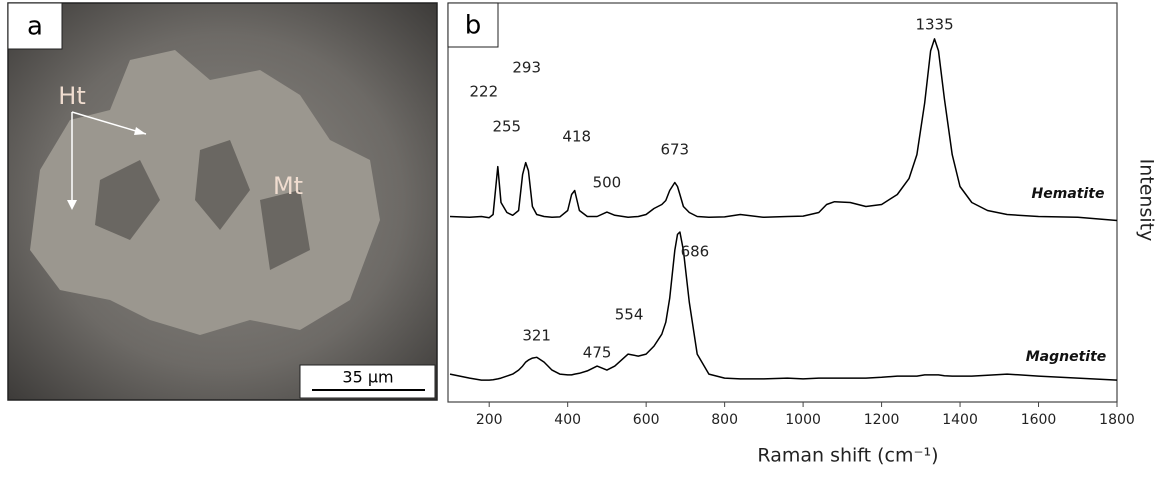  Describe the element at coordinates (506, 127) in the screenshot. I see `peak-label: 255` at that location.